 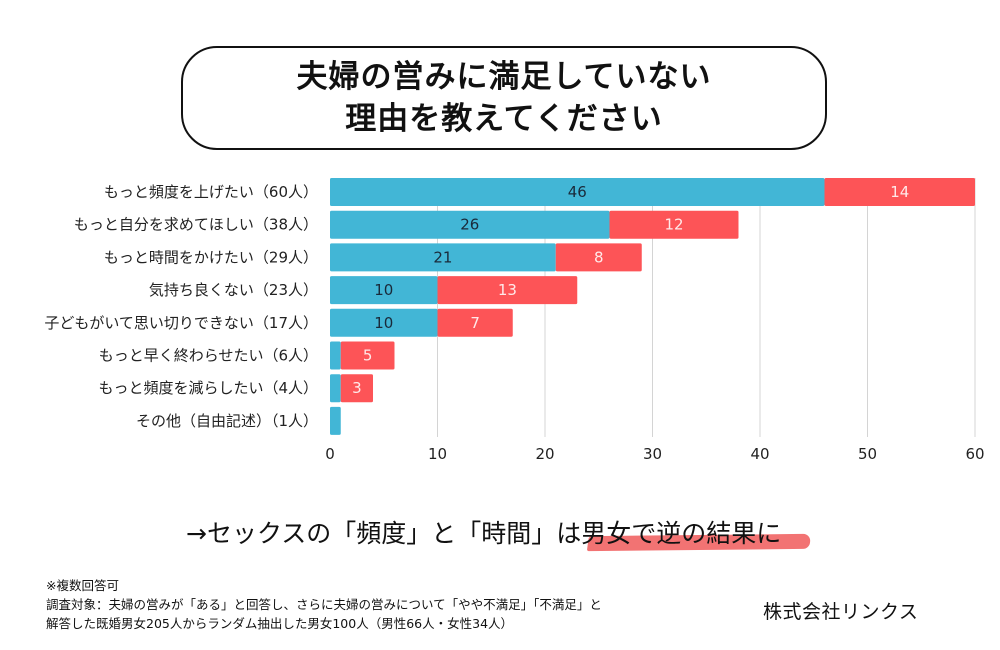 What do you see at coordinates (181, 323) in the screenshot?
I see `category-label: 子どもがいて思い切りできない（17人）` at bounding box center [181, 323].